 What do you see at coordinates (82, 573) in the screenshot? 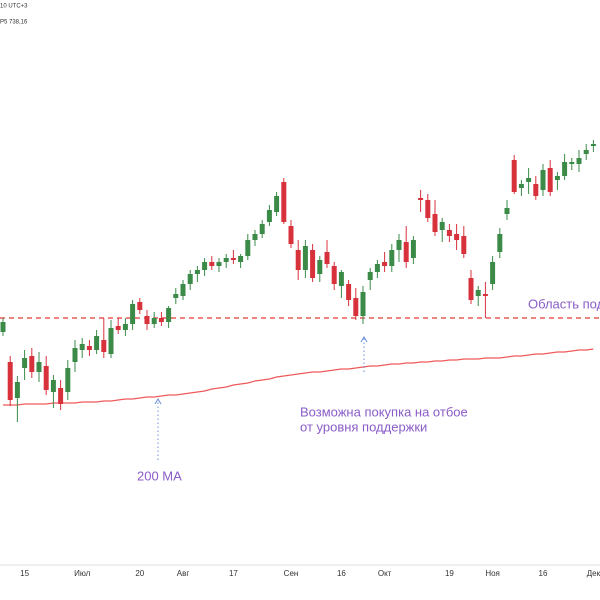
I see `x-tick-label: Июл` at bounding box center [82, 573].